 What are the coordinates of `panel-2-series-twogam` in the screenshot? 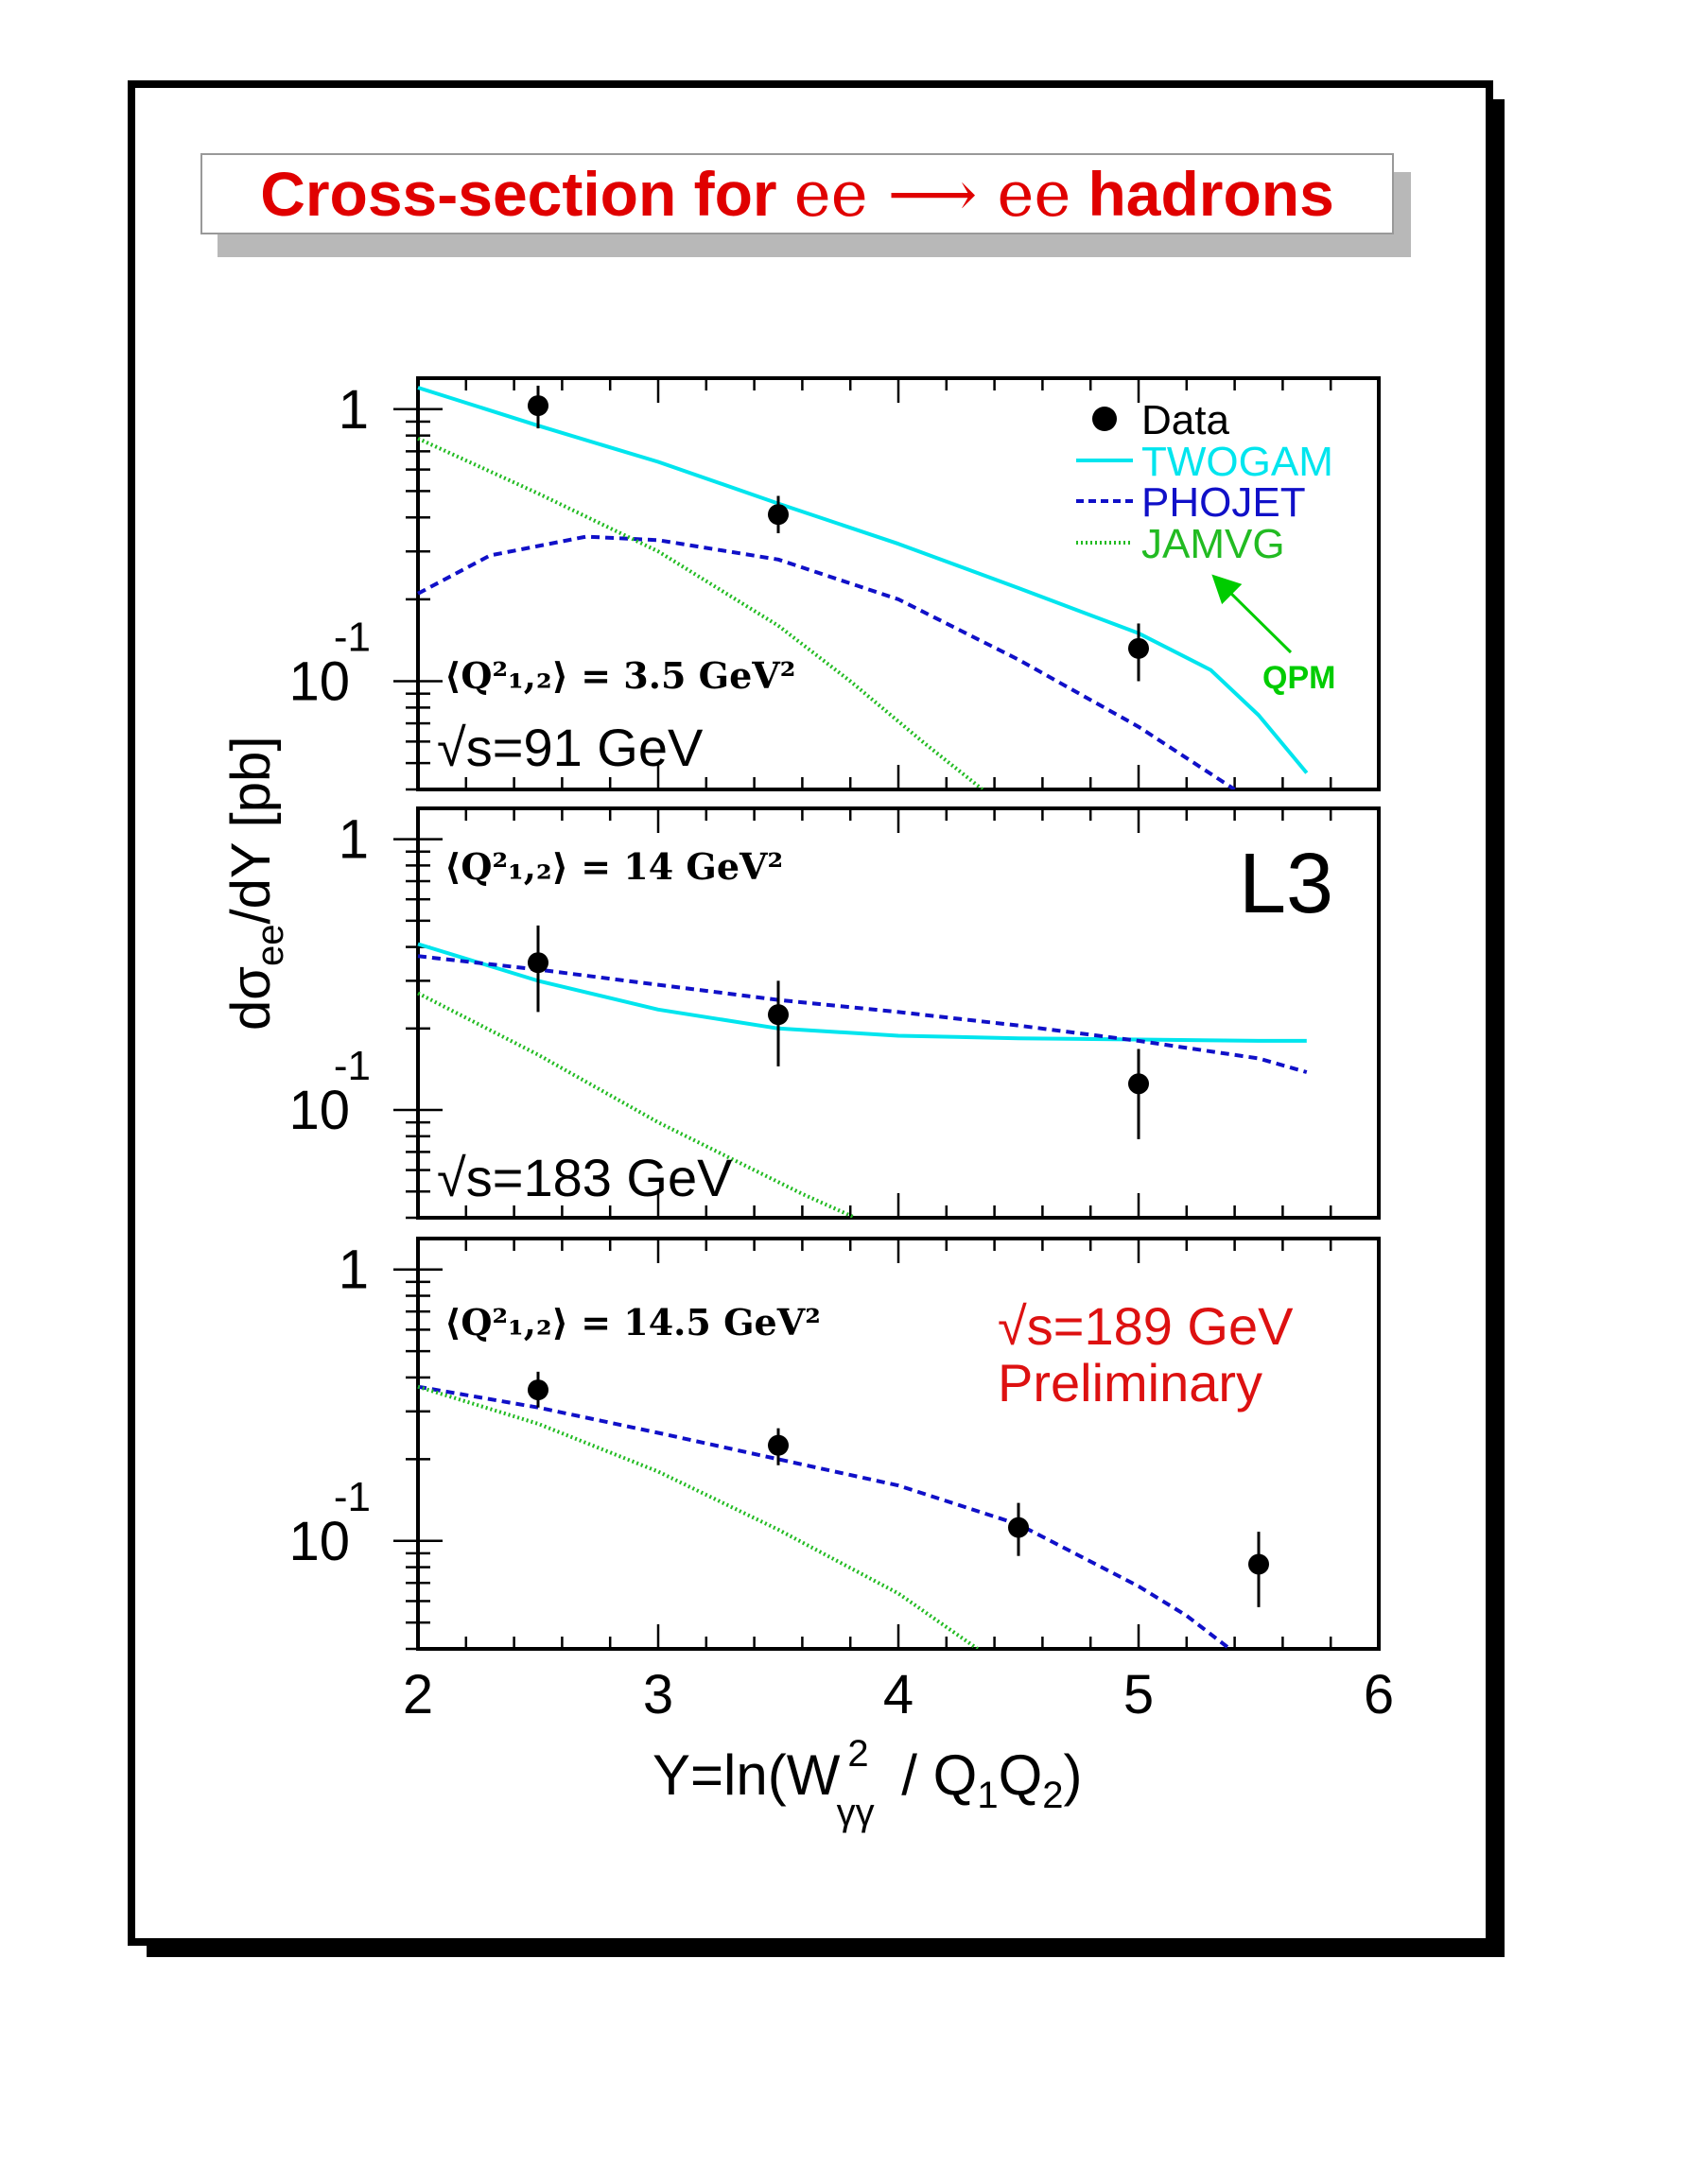 It's located at (862, 993).